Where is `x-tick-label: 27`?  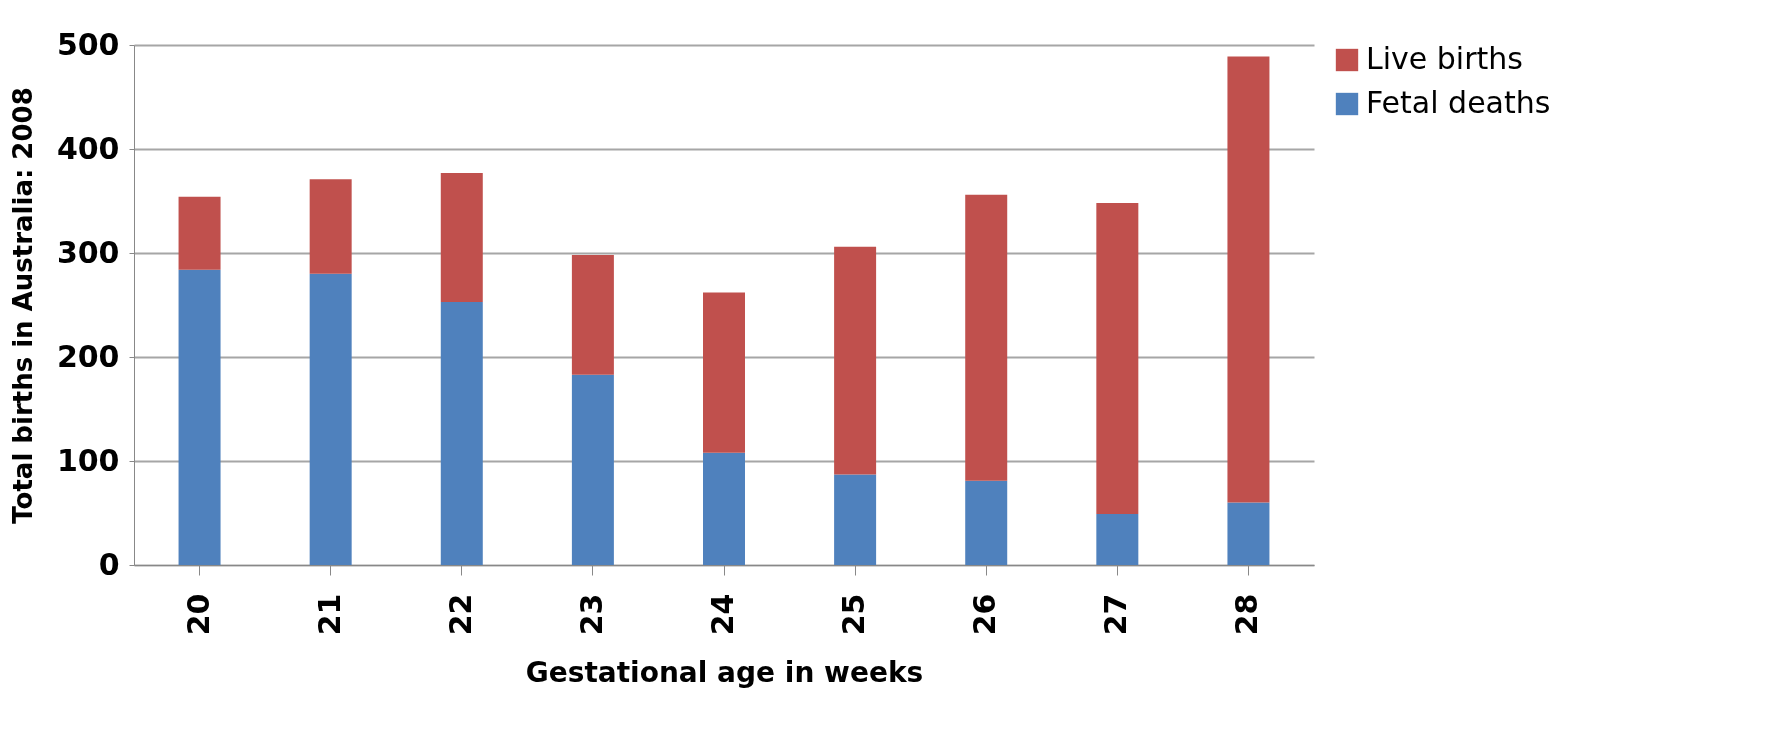
x-tick-label: 27 is located at coordinates (1116, 614).